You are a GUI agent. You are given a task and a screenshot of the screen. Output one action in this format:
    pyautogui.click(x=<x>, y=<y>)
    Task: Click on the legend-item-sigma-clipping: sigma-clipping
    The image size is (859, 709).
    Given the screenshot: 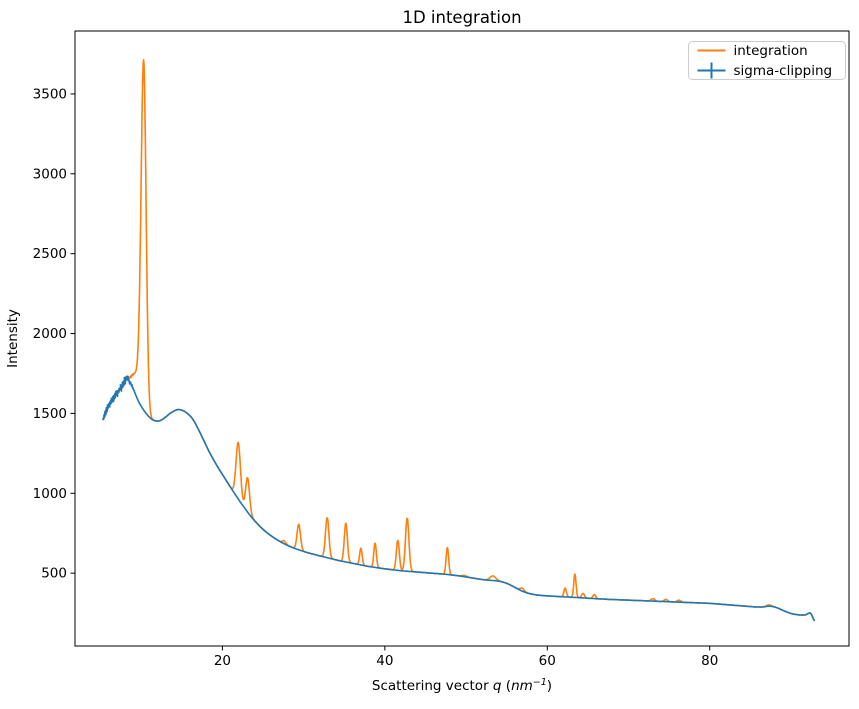 What is the action you would take?
    pyautogui.click(x=765, y=70)
    